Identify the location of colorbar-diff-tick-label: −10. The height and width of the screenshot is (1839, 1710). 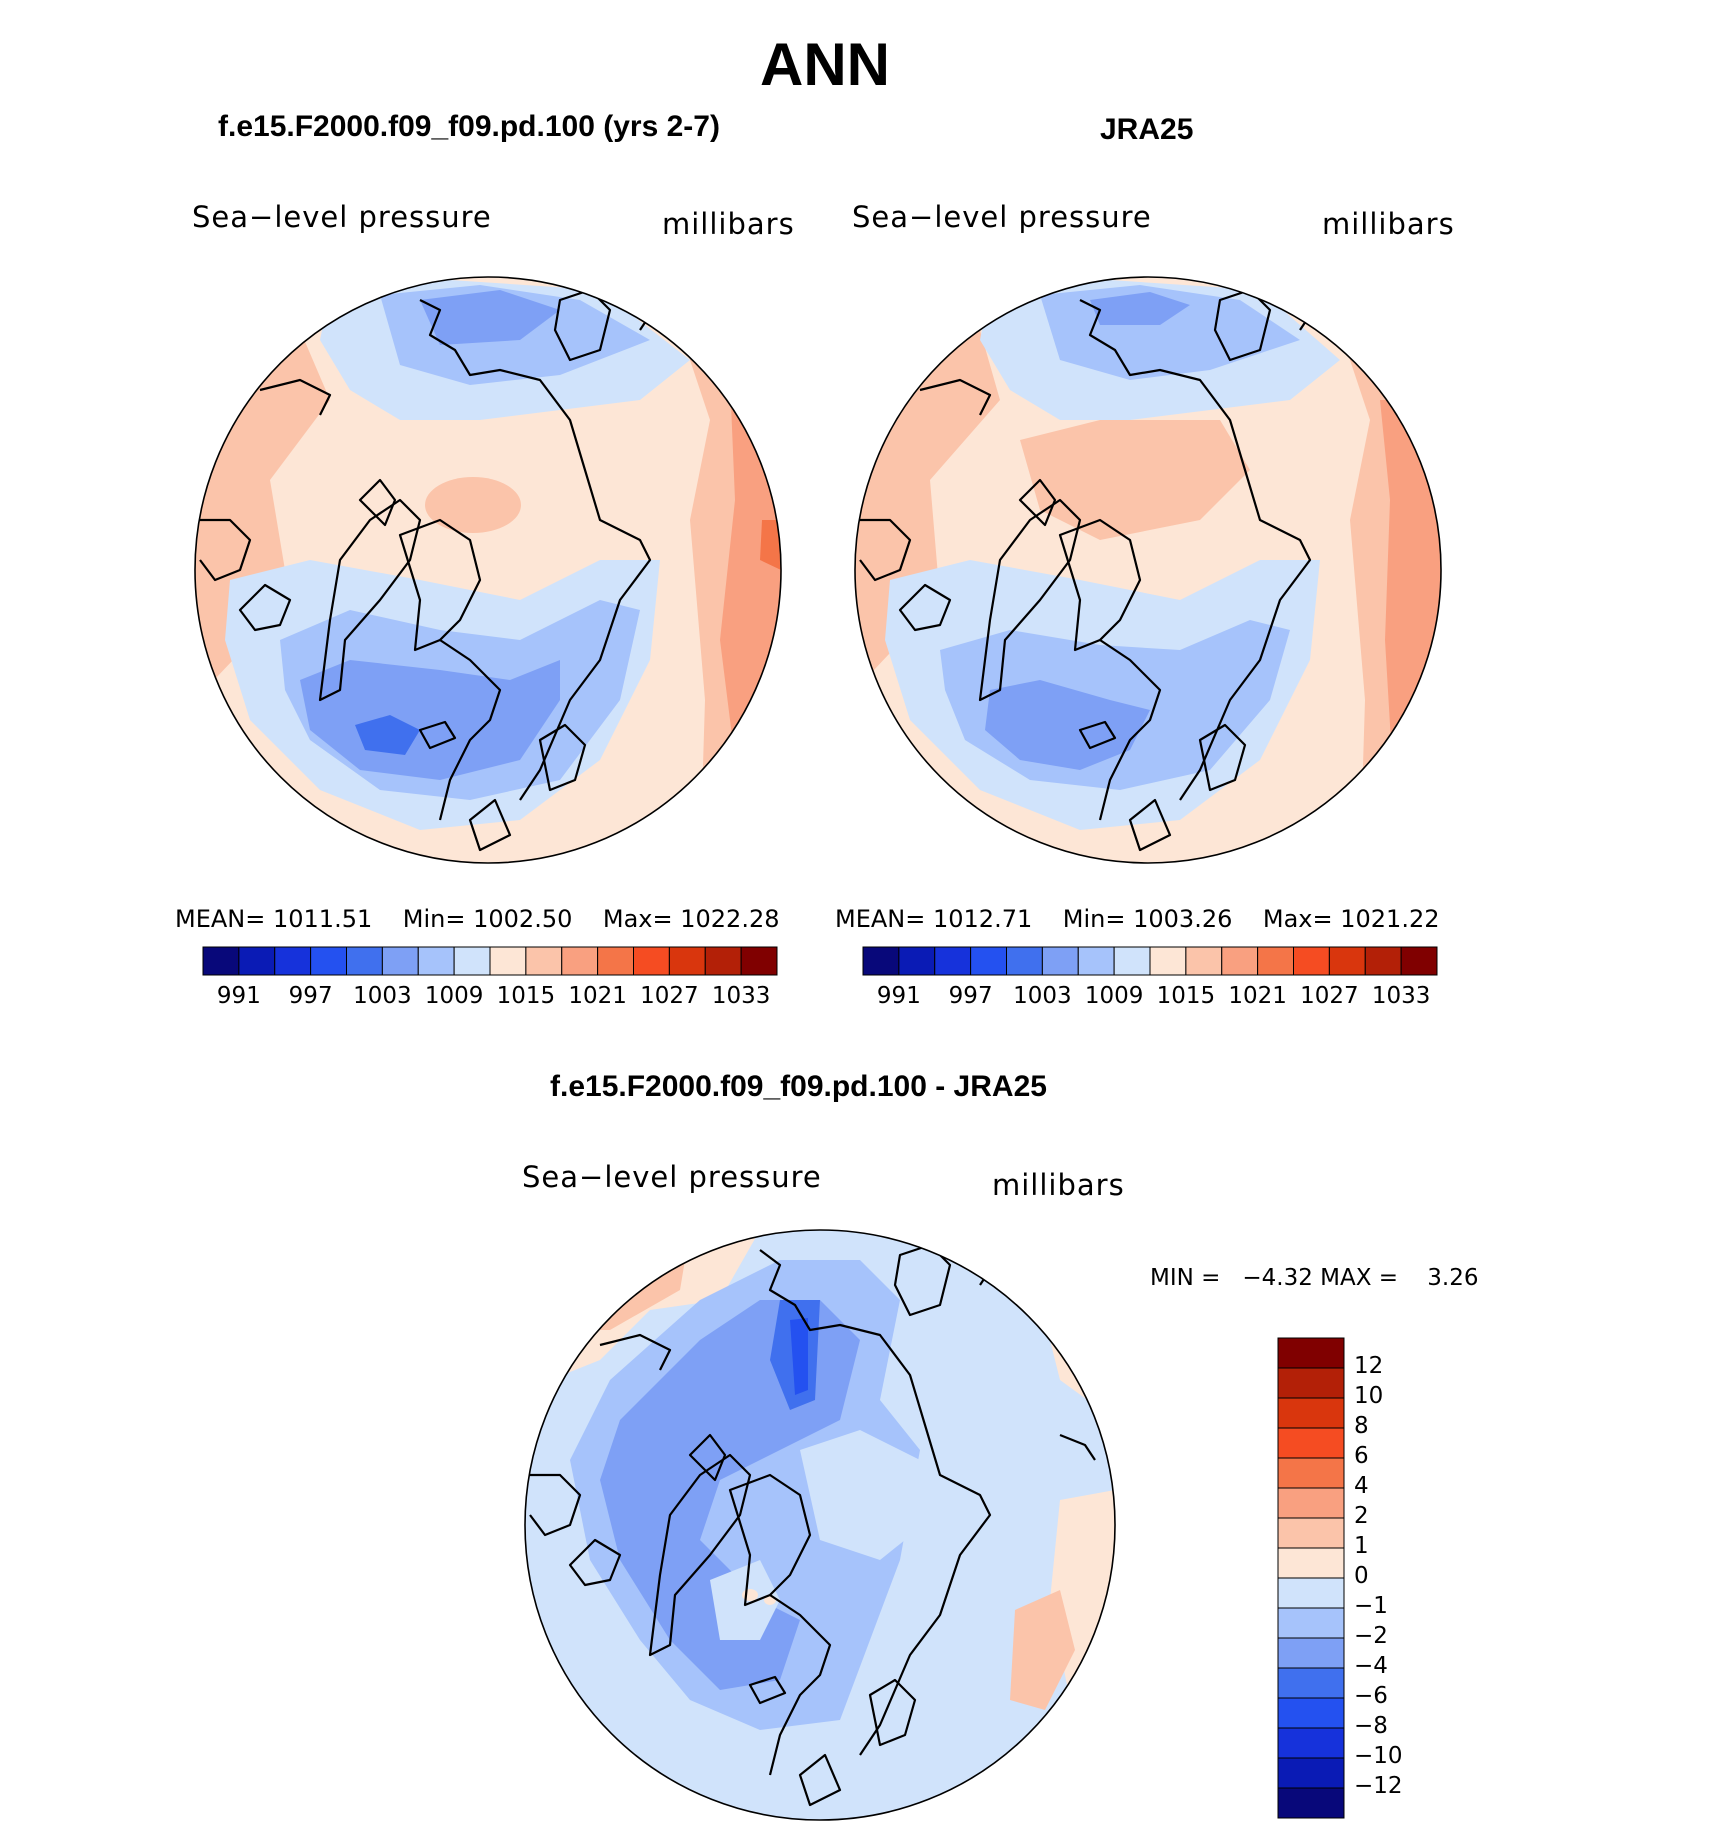
(1378, 1756).